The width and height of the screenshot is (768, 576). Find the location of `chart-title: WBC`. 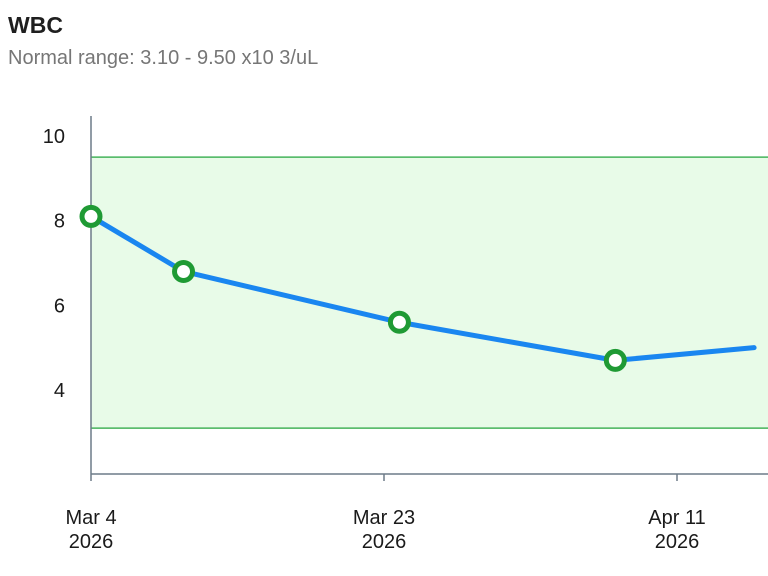

chart-title: WBC is located at coordinates (35, 25).